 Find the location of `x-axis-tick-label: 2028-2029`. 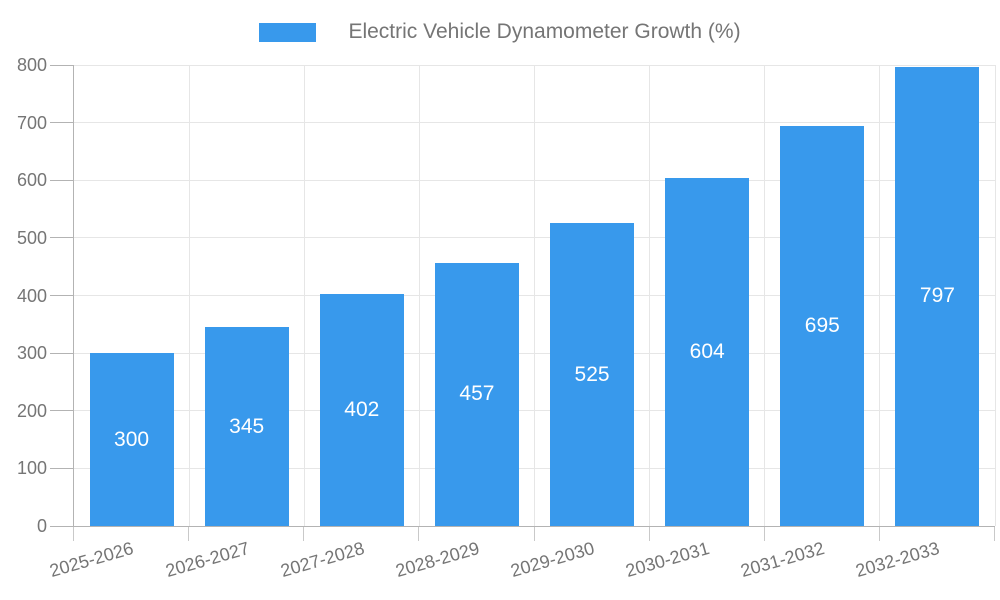

x-axis-tick-label: 2028-2029 is located at coordinates (437, 559).